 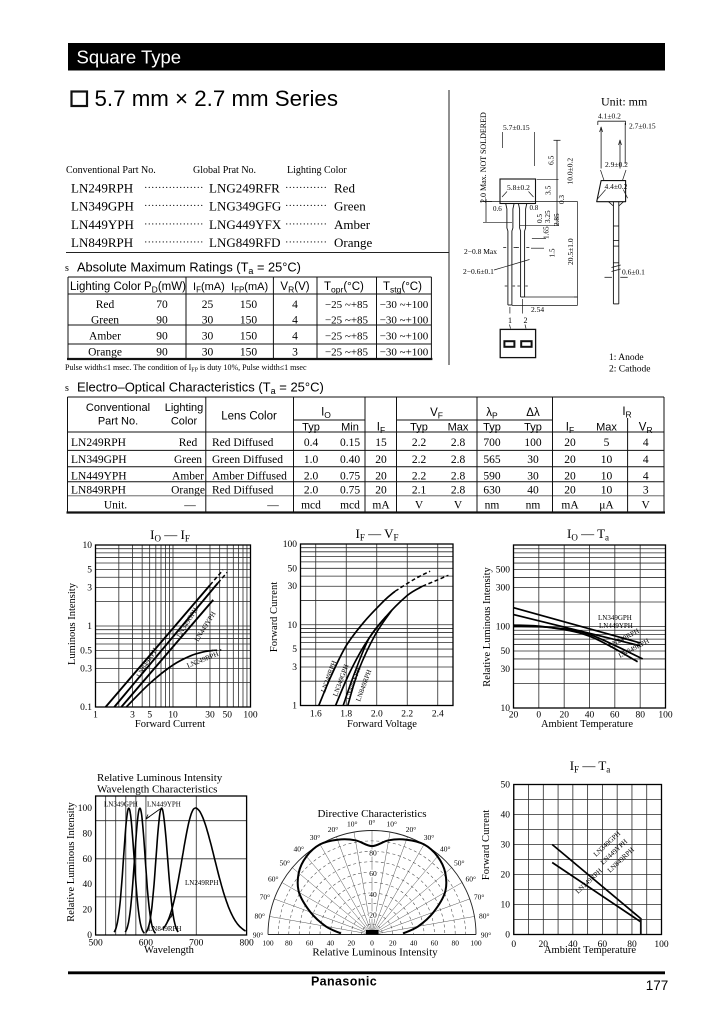 I want to click on svg-text: 60°, so click(x=470, y=879).